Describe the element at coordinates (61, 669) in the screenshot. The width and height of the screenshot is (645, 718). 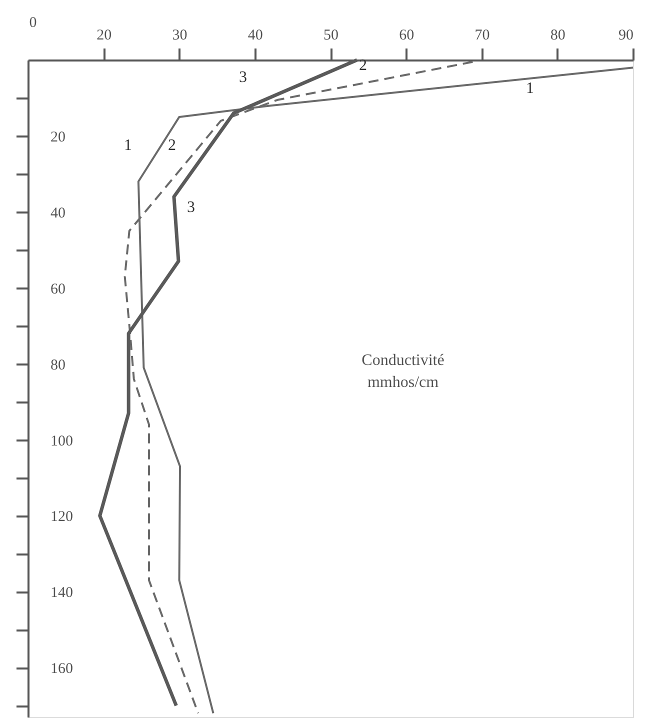
I see `y-tick-label: 160` at that location.